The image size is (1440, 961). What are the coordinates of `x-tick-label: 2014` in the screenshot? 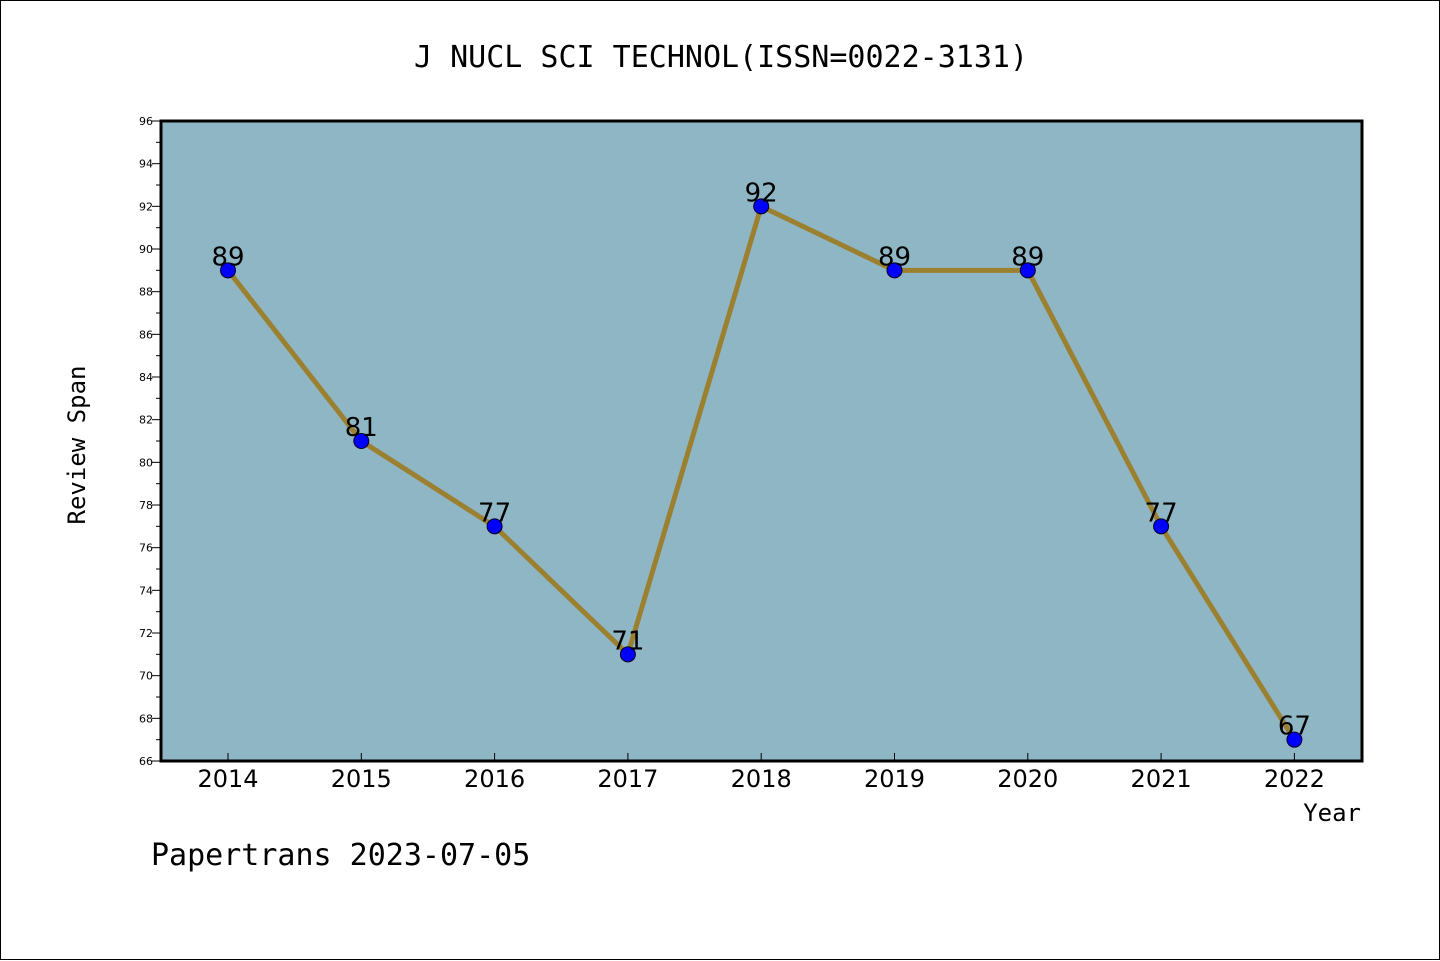 It's located at (227, 779).